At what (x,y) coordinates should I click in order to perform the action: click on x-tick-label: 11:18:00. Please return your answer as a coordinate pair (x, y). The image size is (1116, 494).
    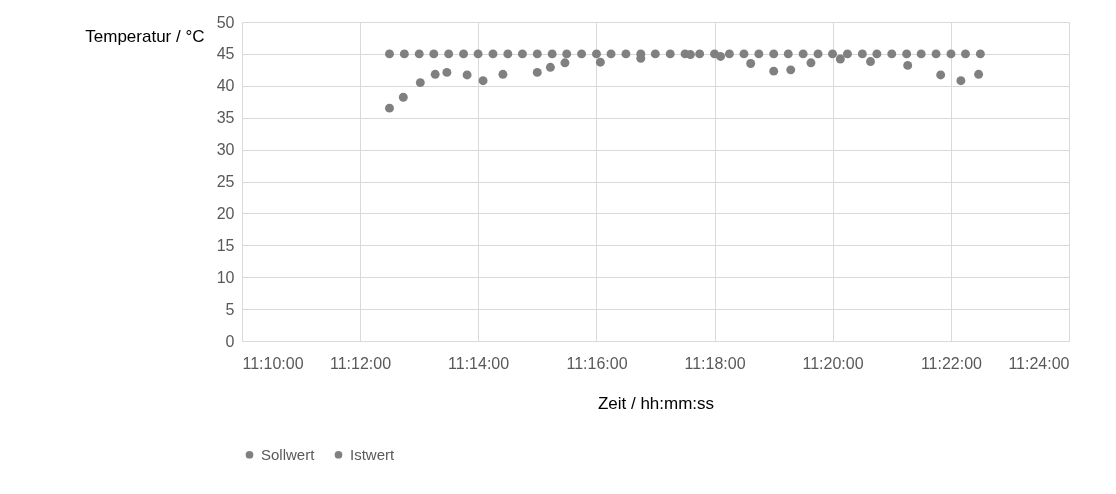
    Looking at the image, I should click on (715, 363).